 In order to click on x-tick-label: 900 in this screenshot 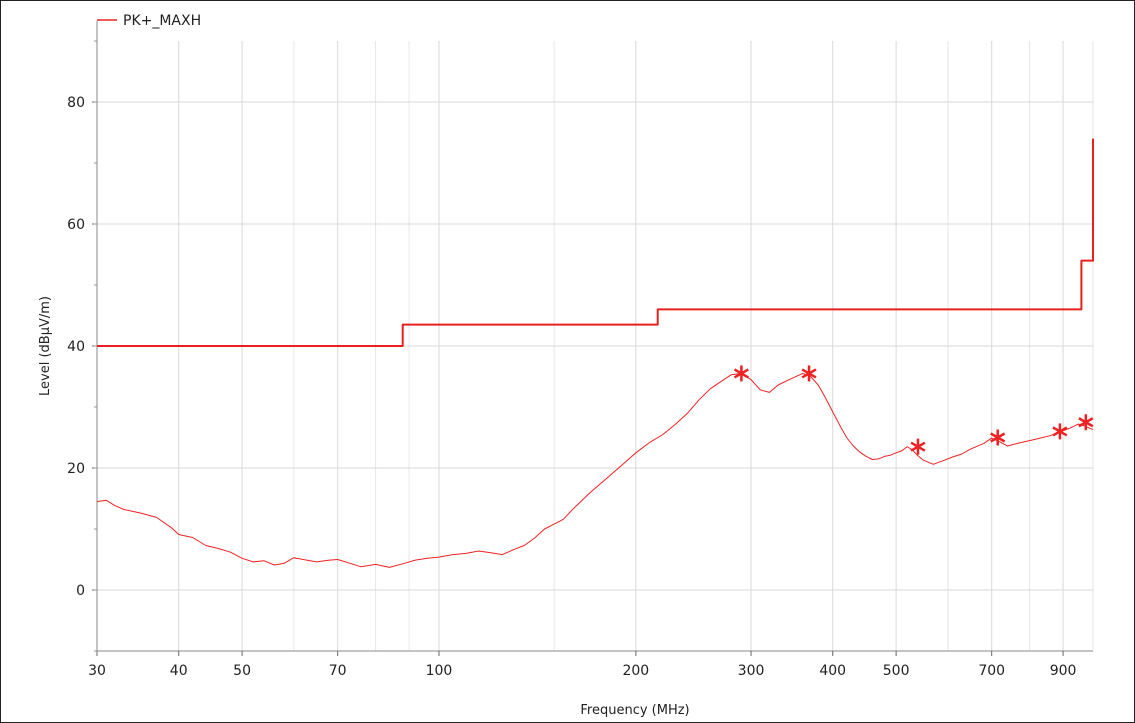, I will do `click(1063, 671)`.